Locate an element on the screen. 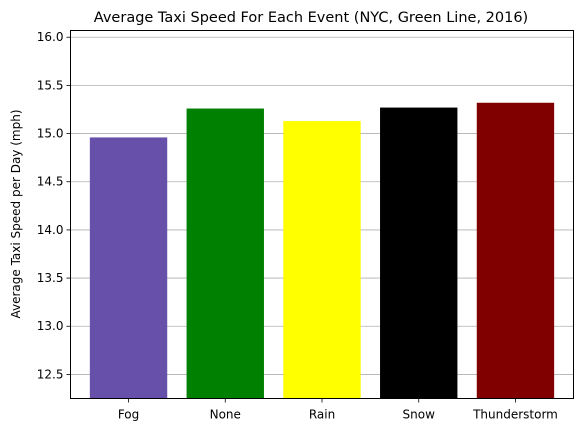  bar-snow is located at coordinates (419, 253).